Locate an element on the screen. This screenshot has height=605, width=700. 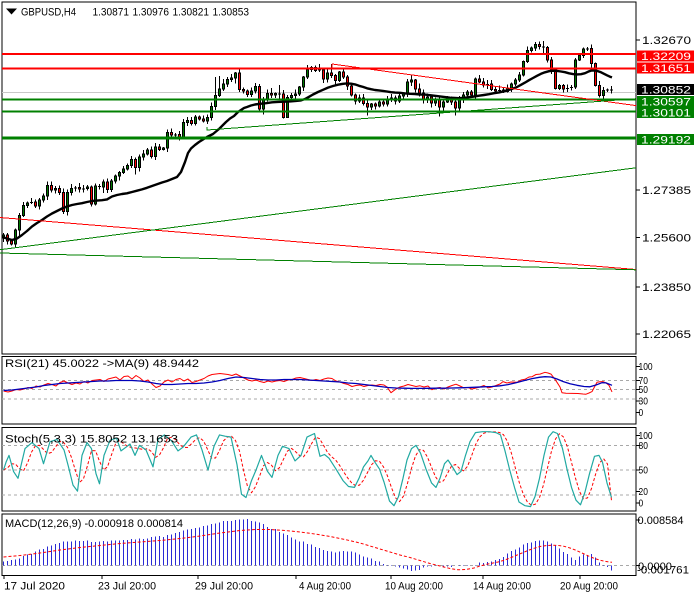
svg-text: 23 Jul 20:00 is located at coordinates (127, 587).